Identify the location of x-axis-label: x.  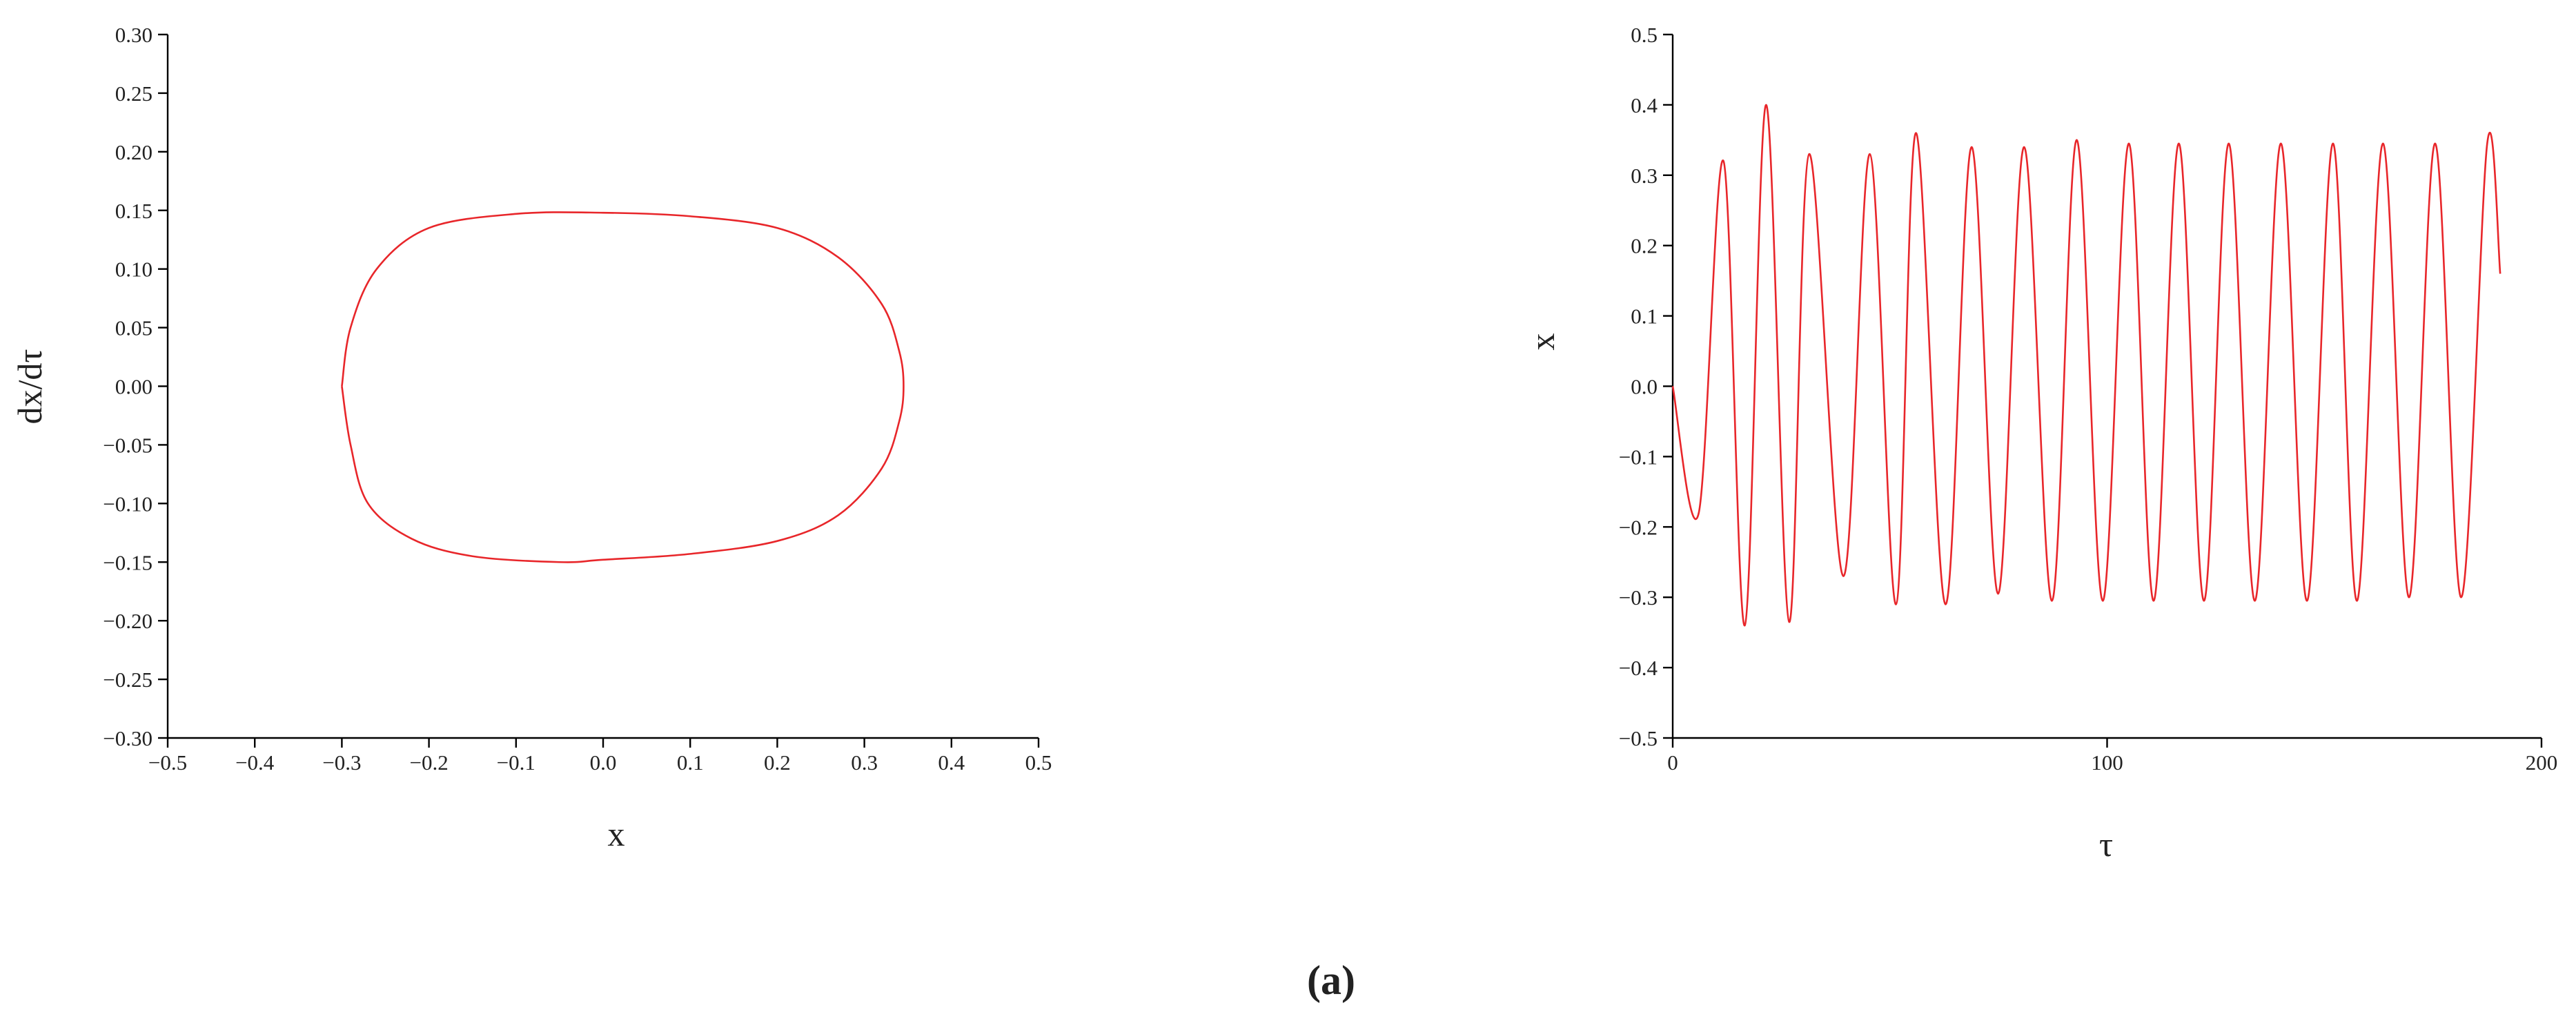
(616, 834).